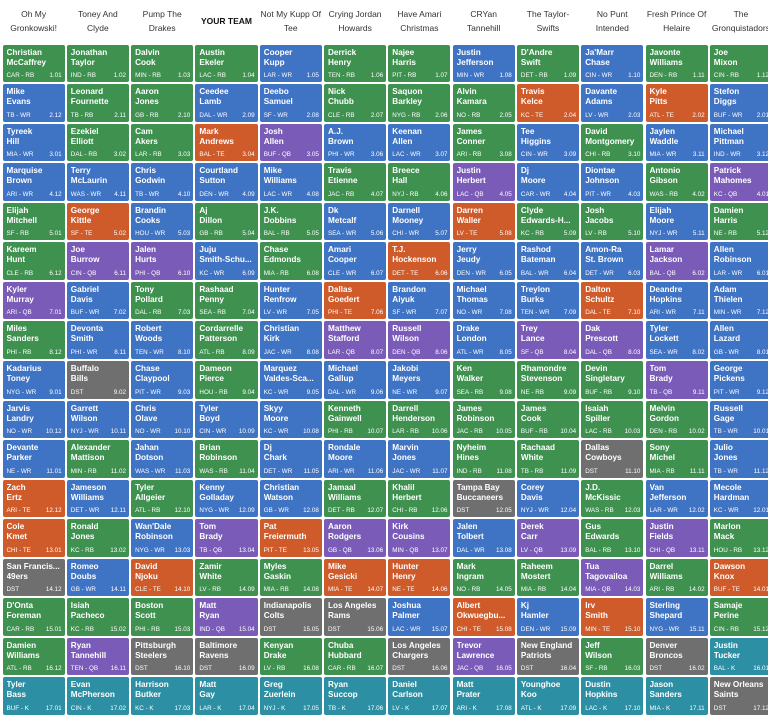 The width and height of the screenshot is (768, 718). I want to click on draft-pick-cell: A.J. Brown PHI - WR 3.06, so click(355, 142).